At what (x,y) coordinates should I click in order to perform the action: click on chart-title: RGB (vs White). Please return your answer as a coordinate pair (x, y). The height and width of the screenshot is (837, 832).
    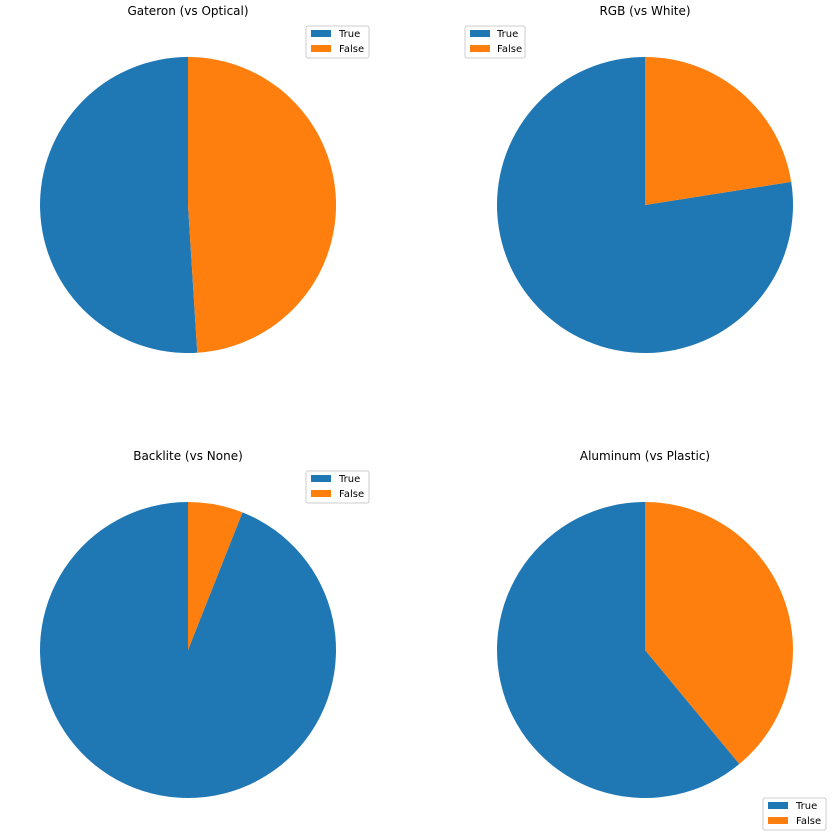
    Looking at the image, I should click on (644, 11).